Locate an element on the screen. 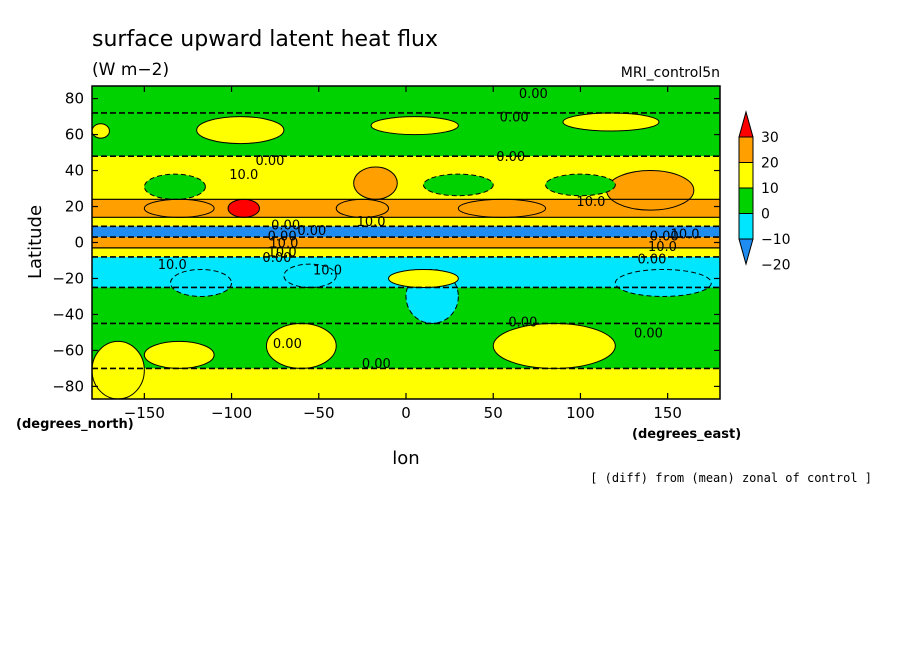  chart-units: (W m−2) is located at coordinates (130, 70).